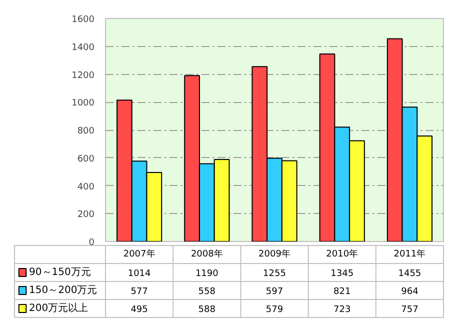  Describe the element at coordinates (86, 187) in the screenshot. I see `y-tick-label: 400` at that location.